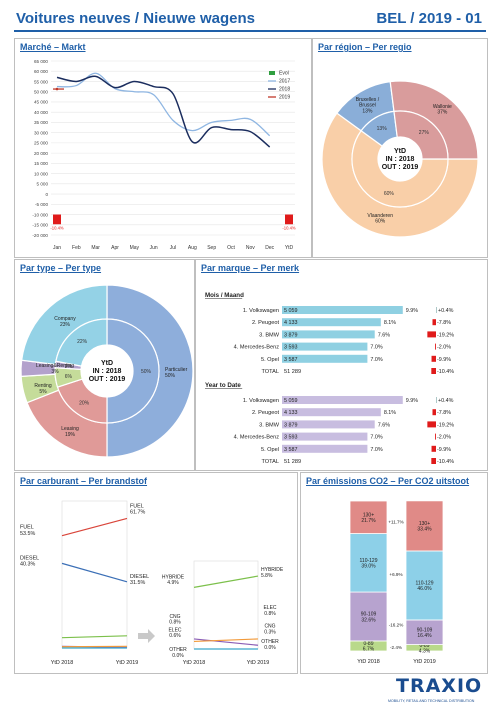 The height and width of the screenshot is (715, 500). I want to click on region-outer-label: Bruxelles / Brussel 13%, so click(368, 106).